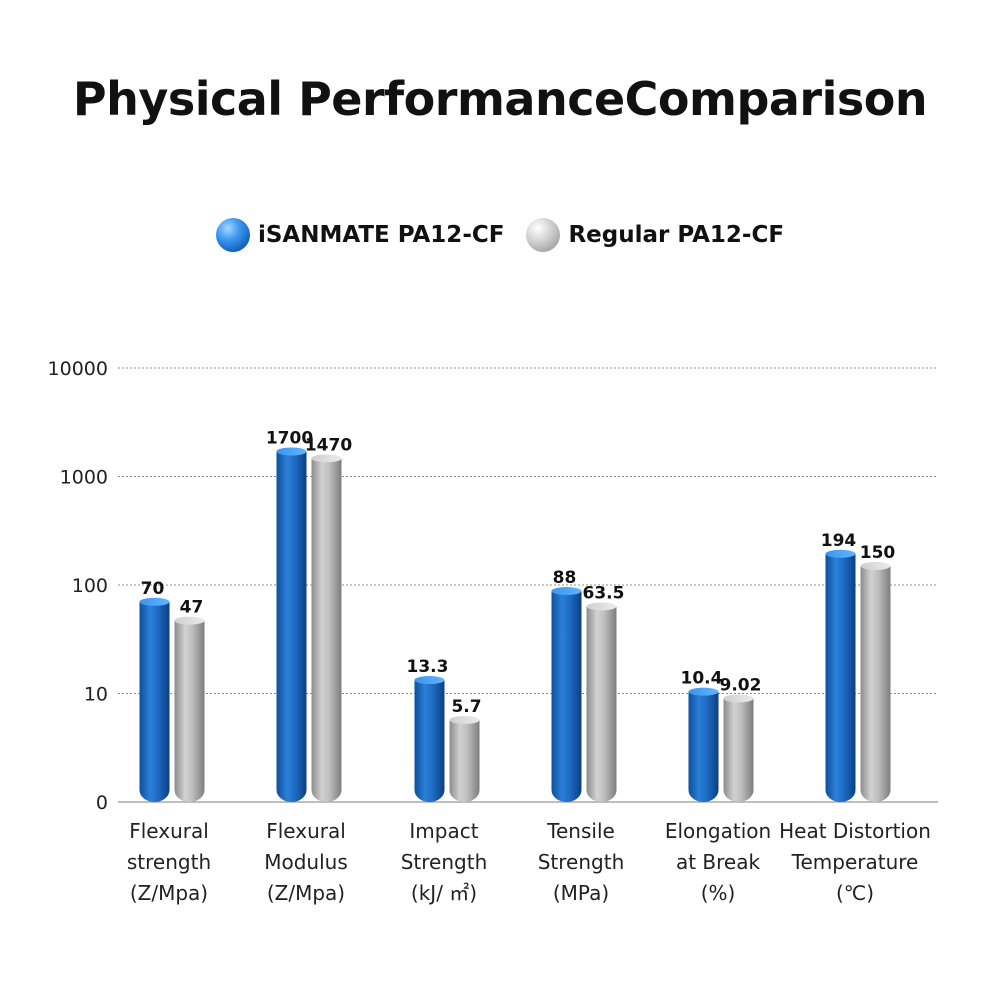  What do you see at coordinates (306, 862) in the screenshot?
I see `category-label: Modulus` at bounding box center [306, 862].